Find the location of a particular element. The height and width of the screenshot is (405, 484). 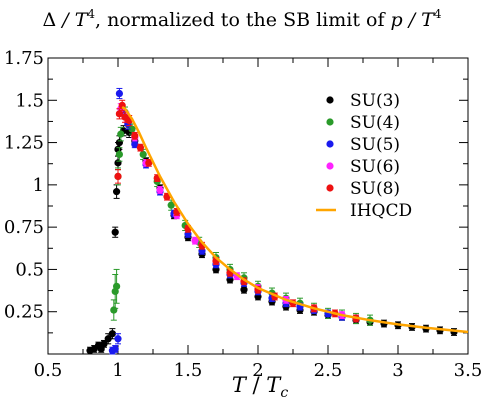

y-tick-label: 1.75 is located at coordinates (24, 58).